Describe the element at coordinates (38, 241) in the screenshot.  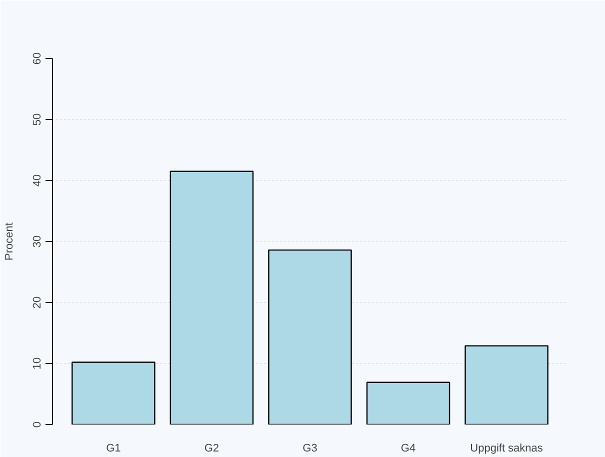
I see `y-tick-label: 30` at that location.